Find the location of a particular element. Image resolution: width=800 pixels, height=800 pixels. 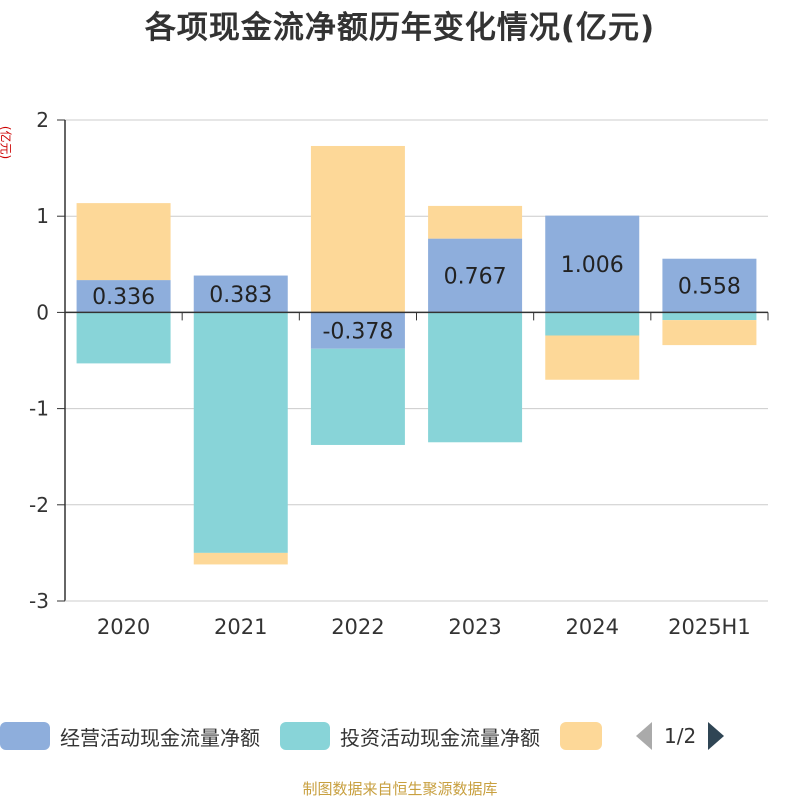

y-tick-label: 1 is located at coordinates (42, 216).